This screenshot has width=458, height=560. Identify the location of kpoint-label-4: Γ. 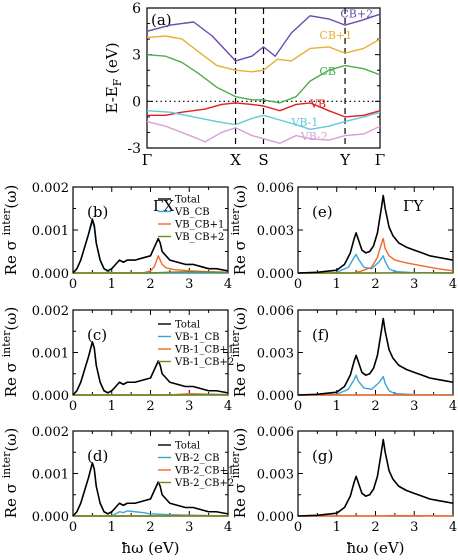
(380, 160).